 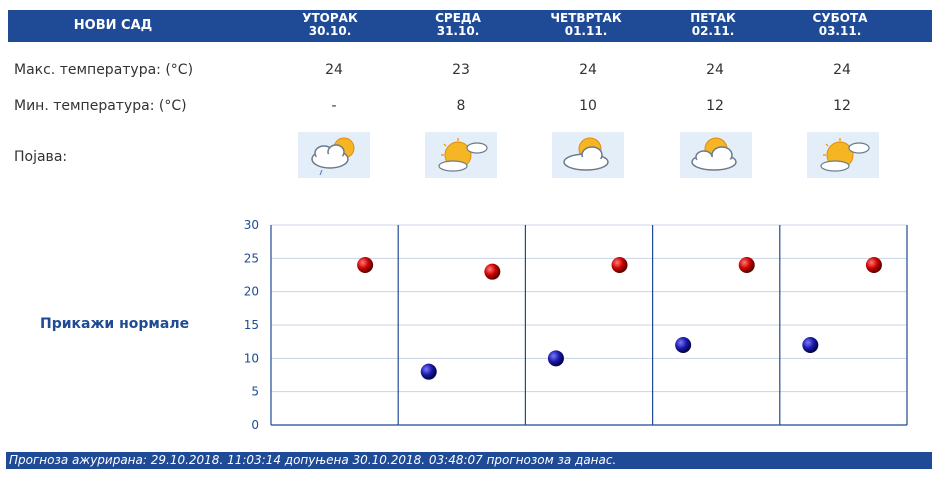 What do you see at coordinates (113, 25) in the screenshot?
I see `city-name: НОВИ САД` at bounding box center [113, 25].